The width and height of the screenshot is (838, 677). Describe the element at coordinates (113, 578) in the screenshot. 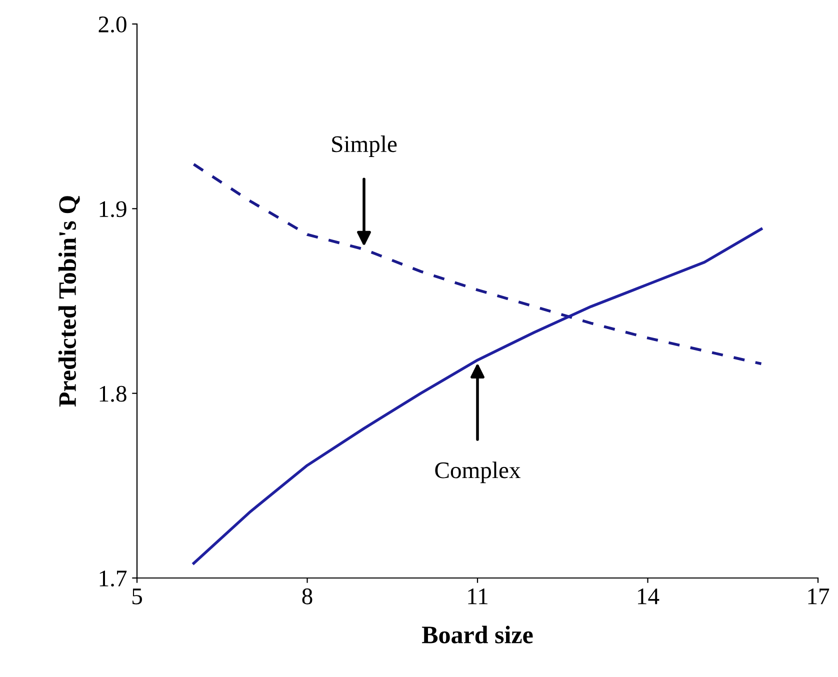

I see `y-tick-label: 1.7` at that location.